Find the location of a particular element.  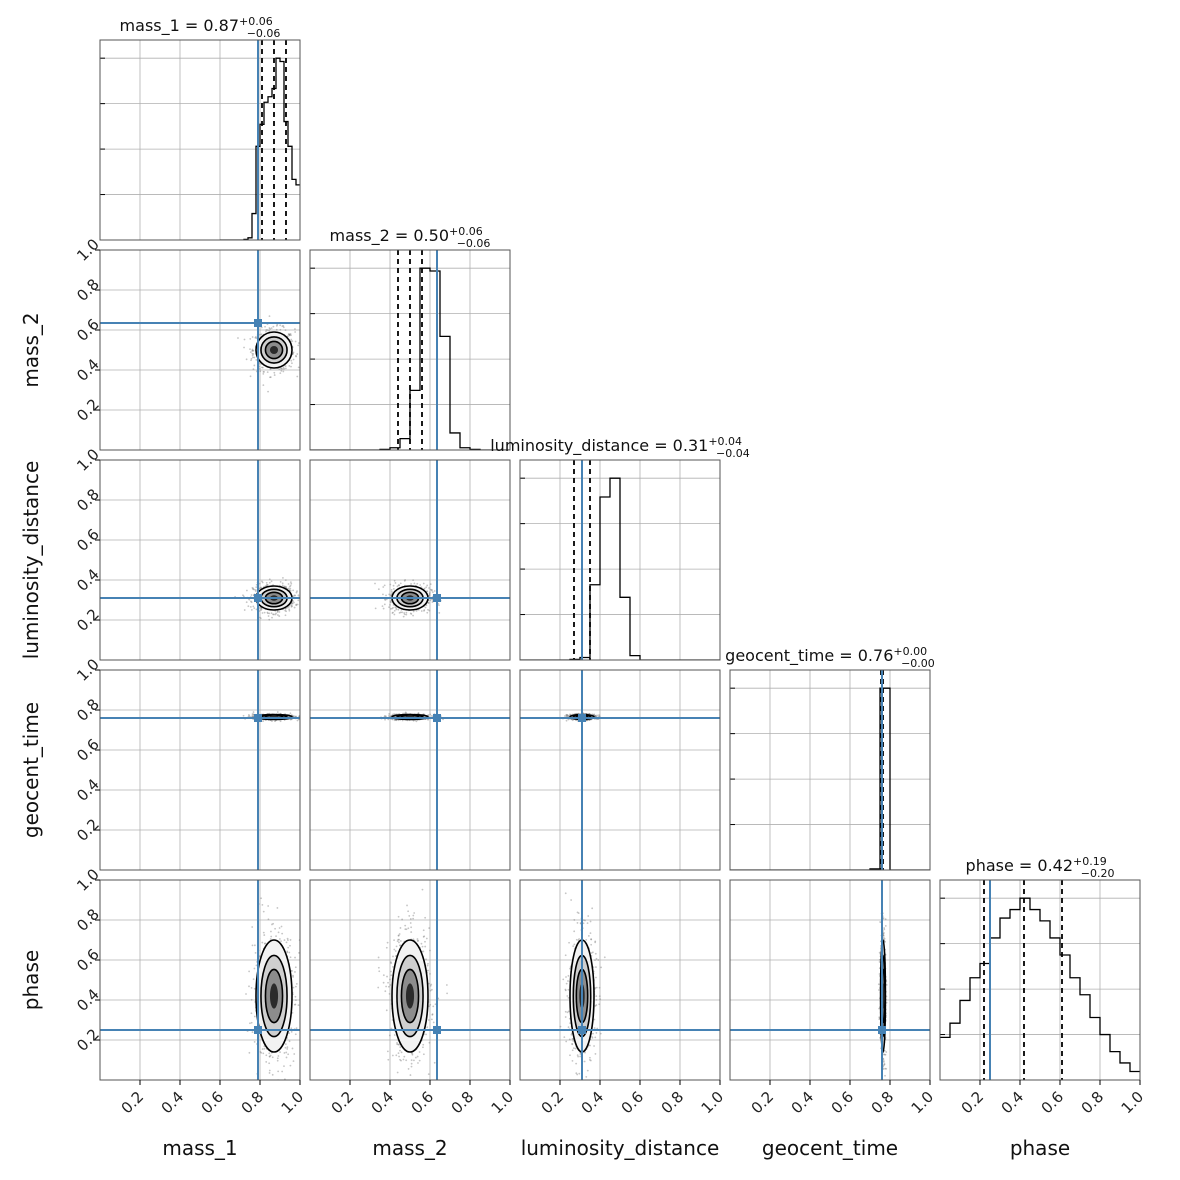

panel-title: geocent_time = 0.76+0.00 −0.00 is located at coordinates (830, 657).